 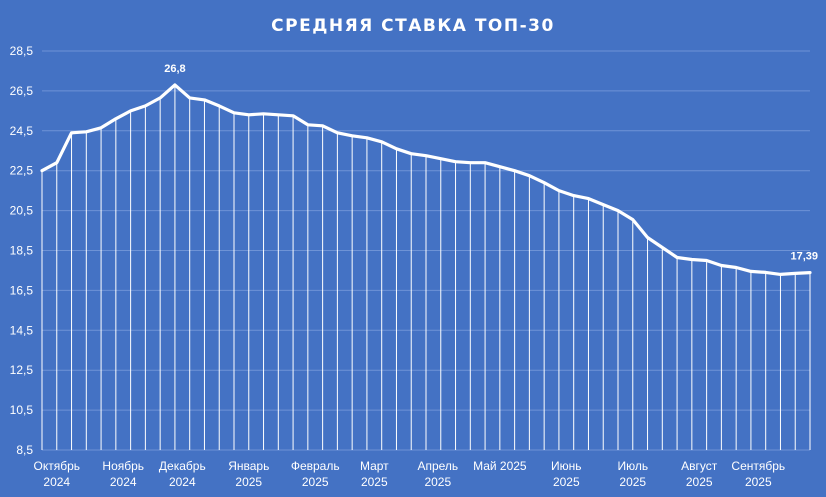 What do you see at coordinates (413, 26) in the screenshot?
I see `chart-title: СРЕДНЯЯ СТАВКА ТОП-30` at bounding box center [413, 26].